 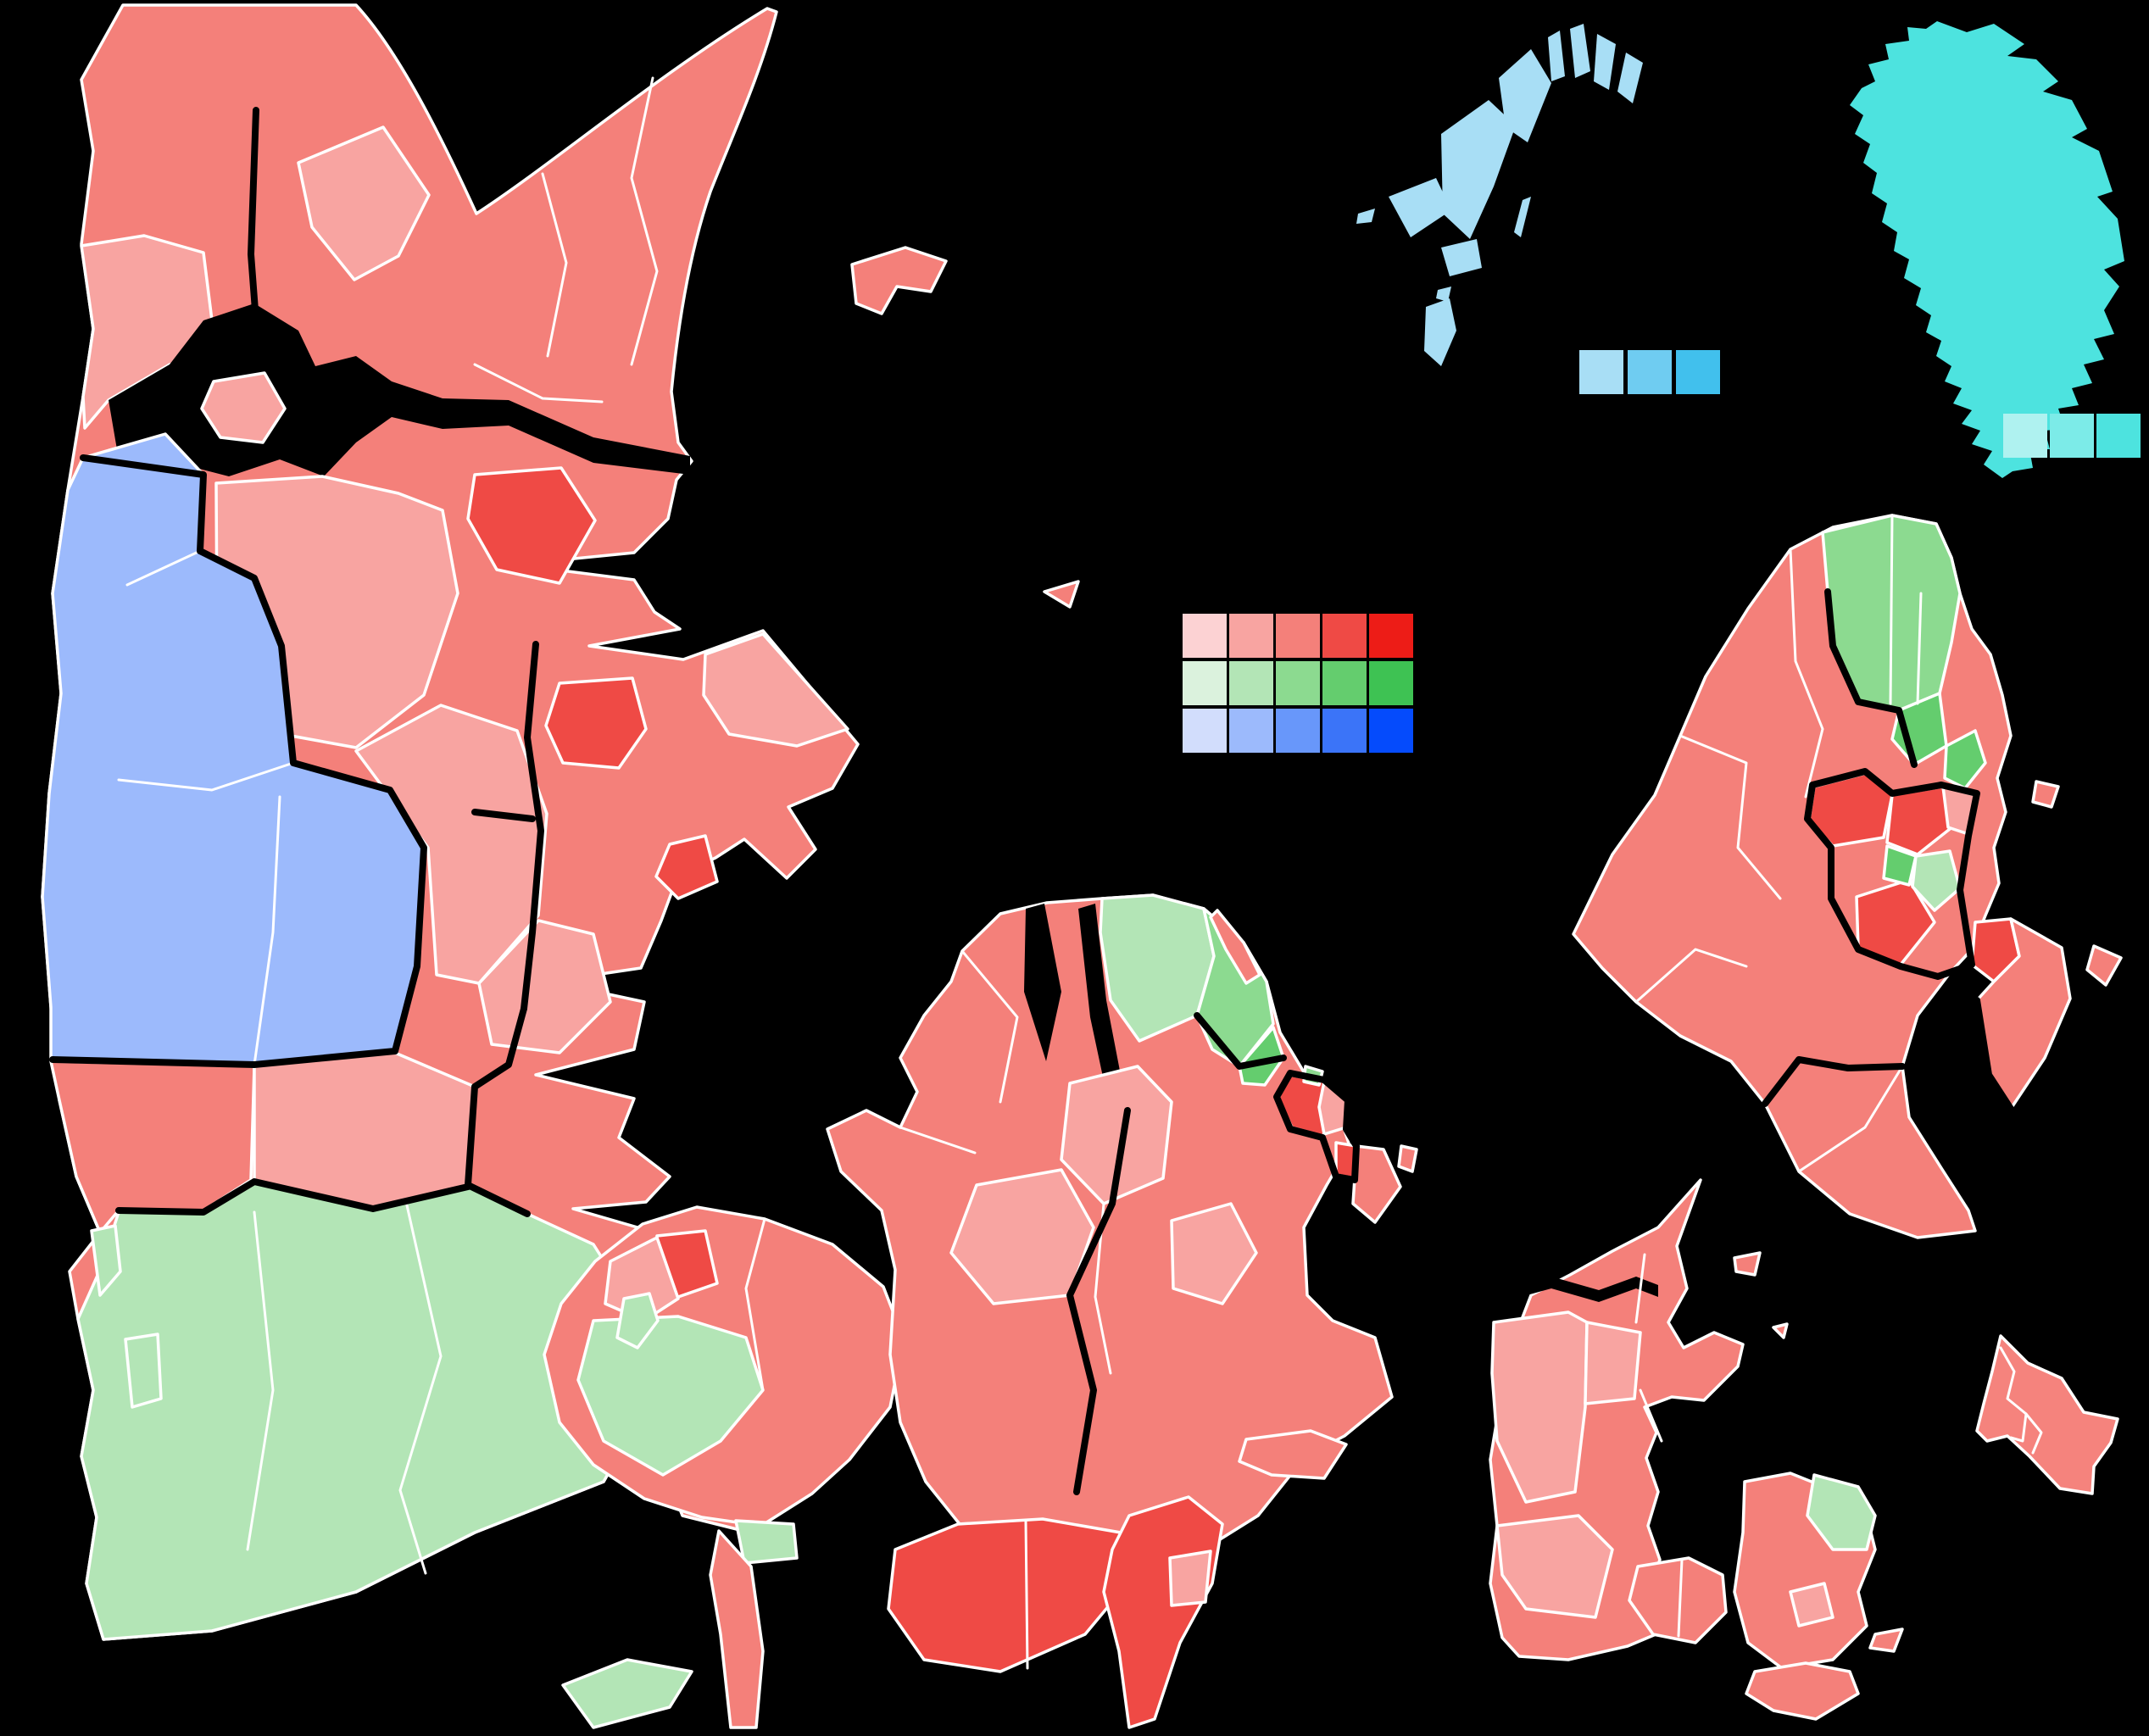 I want to click on region-langeland, so click(x=737, y=1629).